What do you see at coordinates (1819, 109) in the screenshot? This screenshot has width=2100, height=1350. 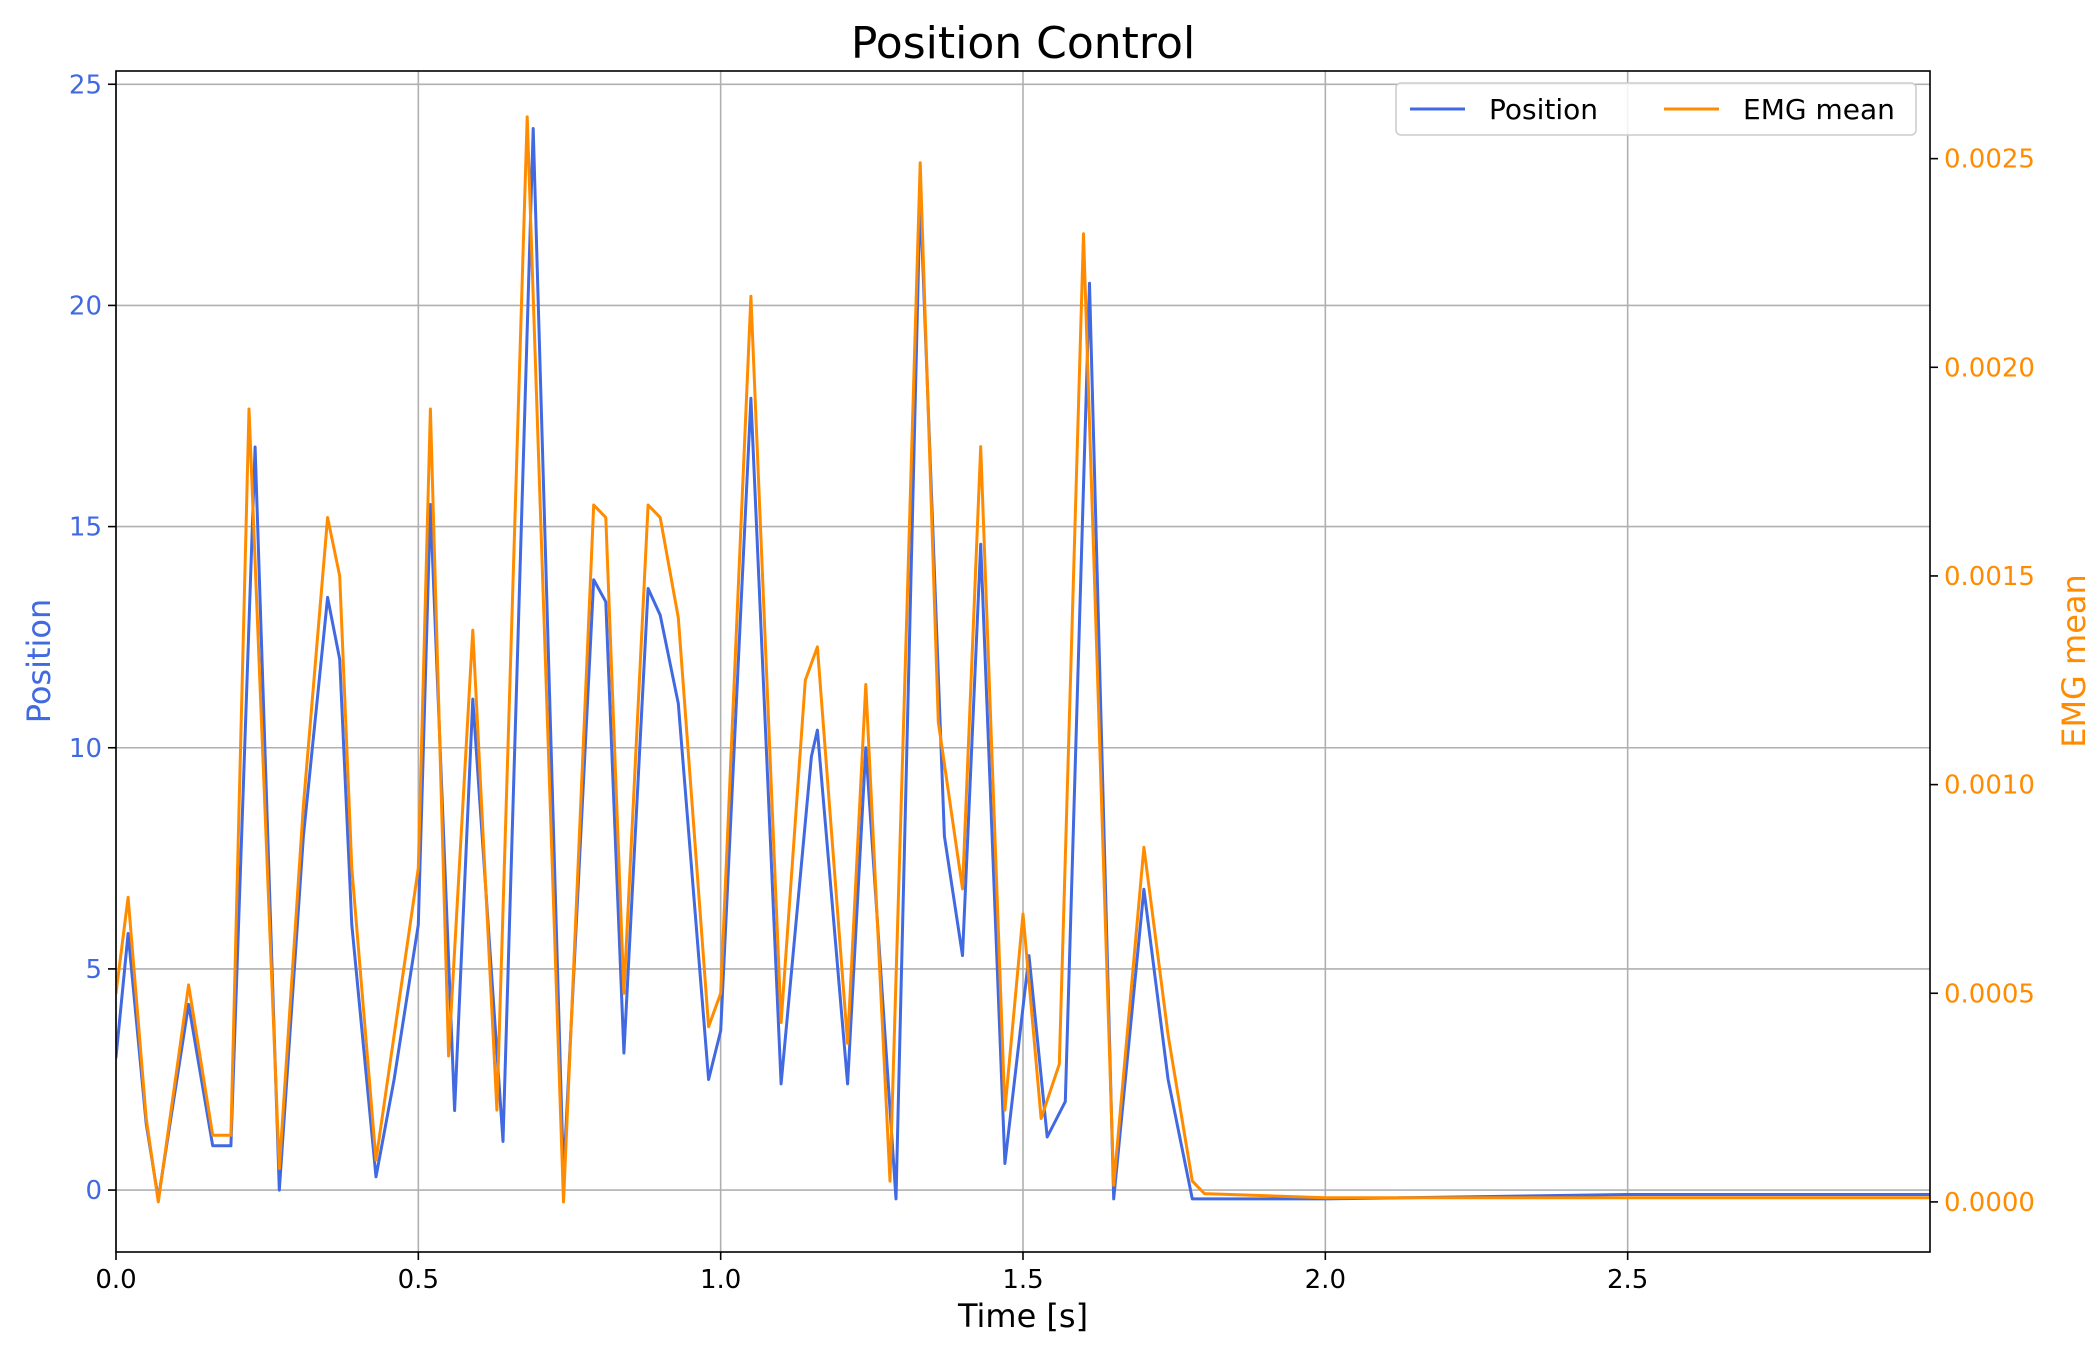 I see `legend-label-emg: EMG mean` at bounding box center [1819, 109].